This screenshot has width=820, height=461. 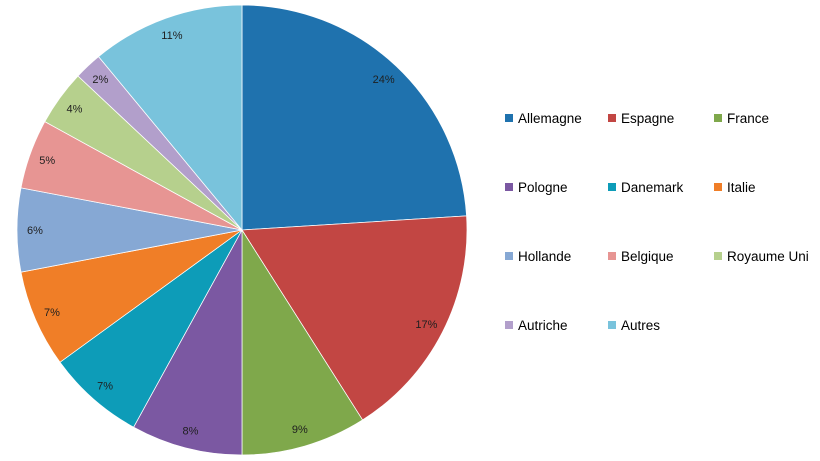 I want to click on legend-label: Belgique, so click(x=647, y=256).